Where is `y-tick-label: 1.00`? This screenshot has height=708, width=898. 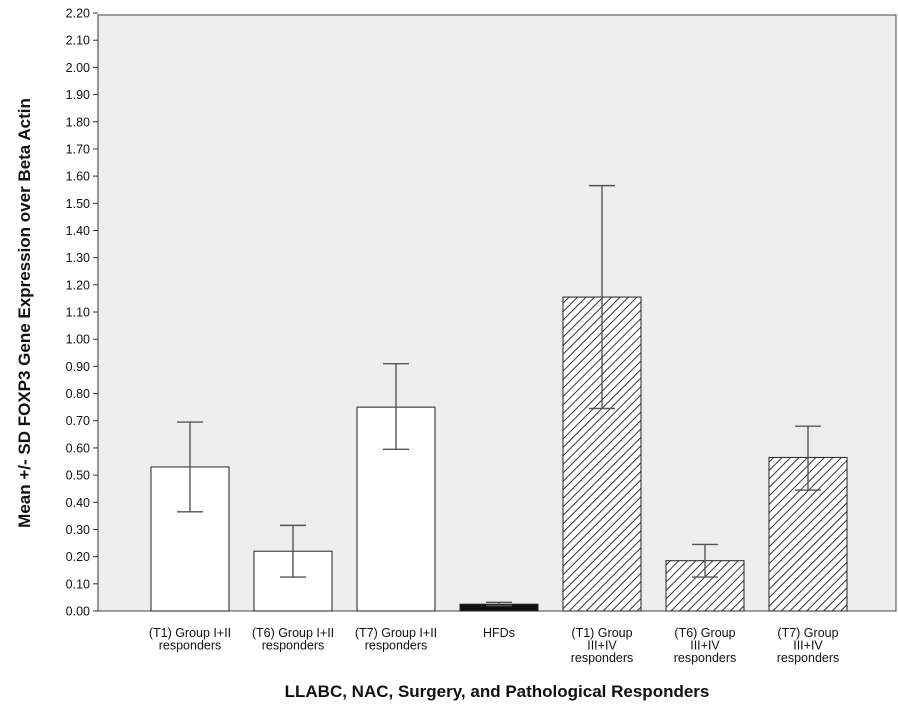 y-tick-label: 1.00 is located at coordinates (78, 340).